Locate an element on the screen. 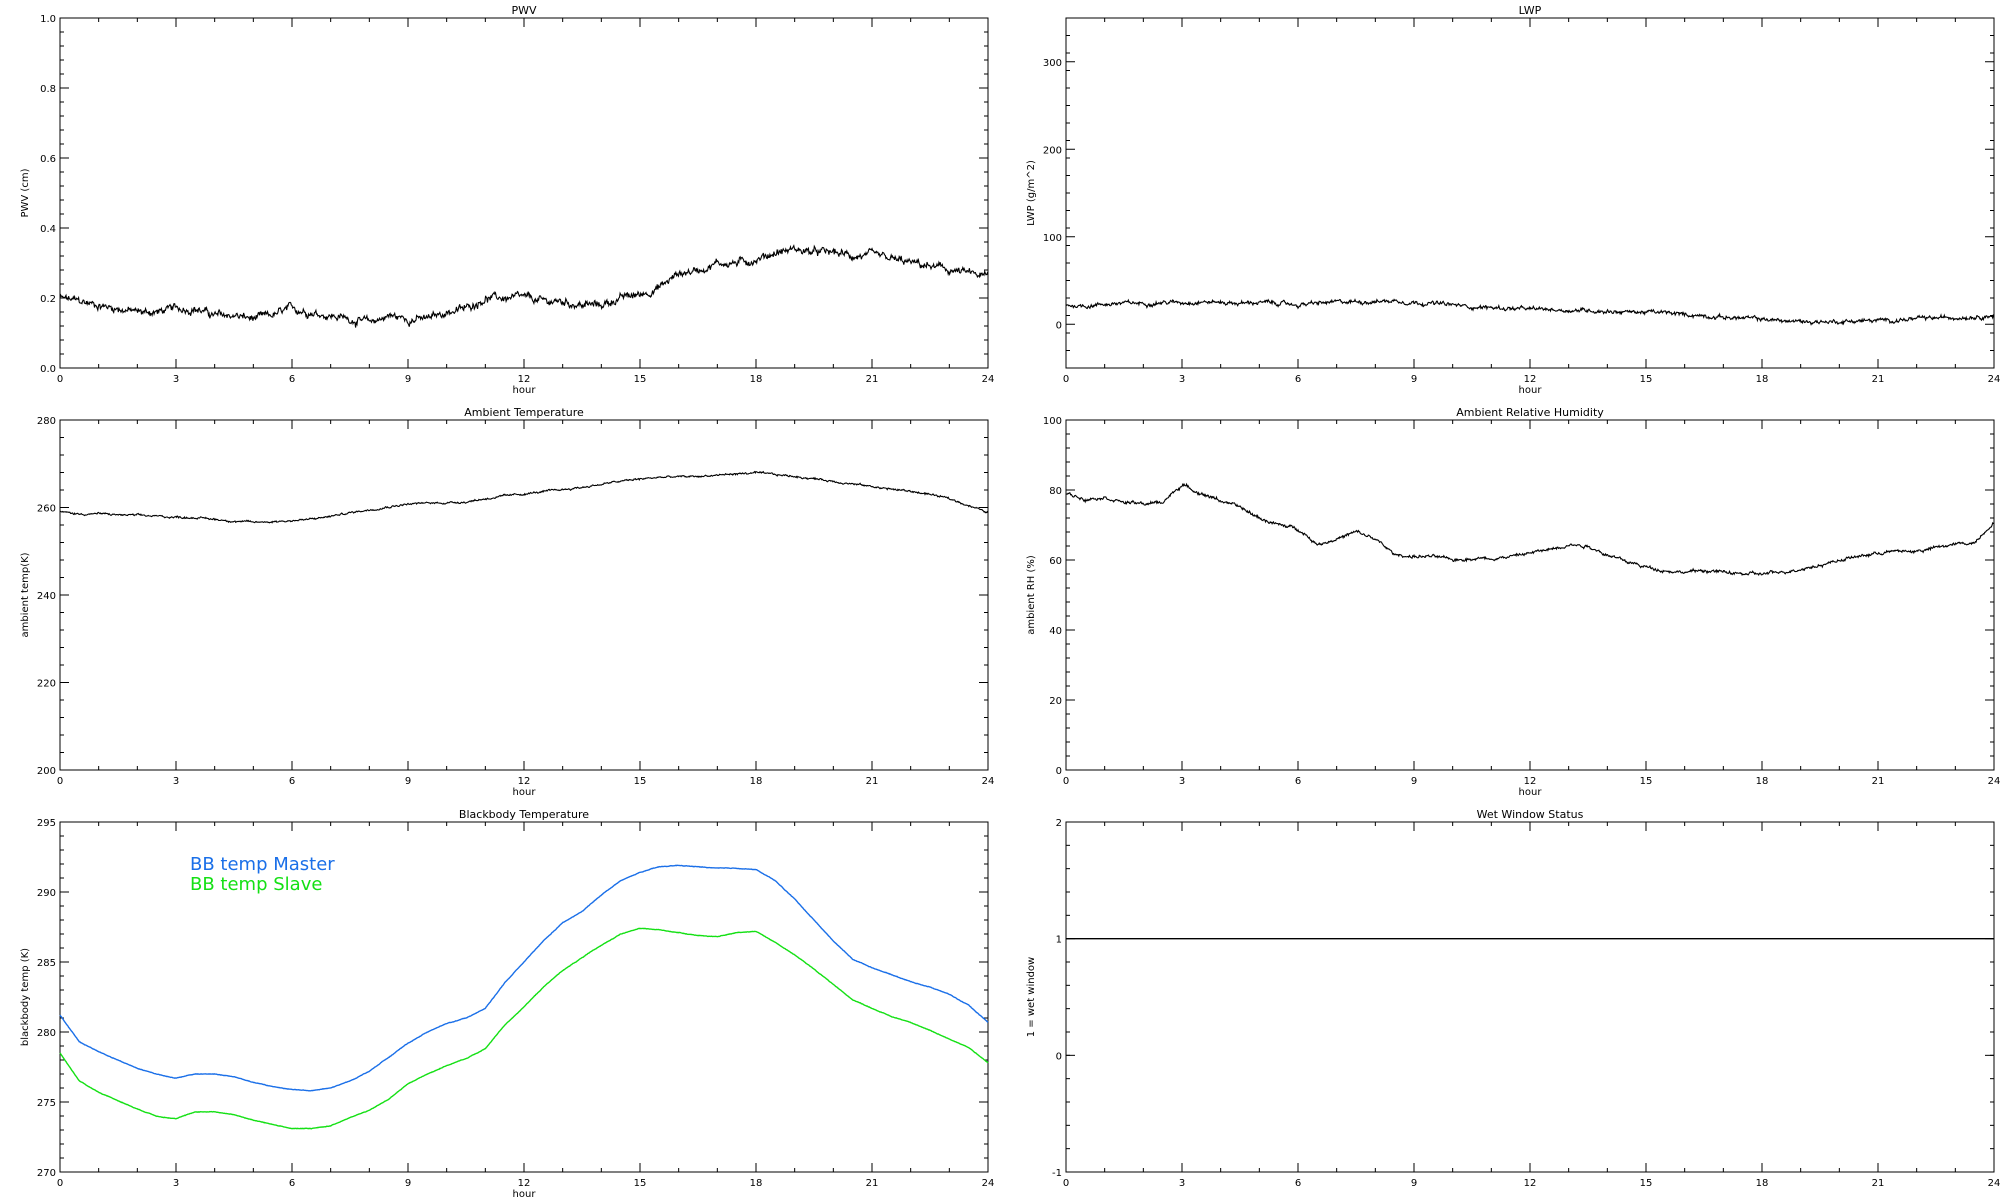 The height and width of the screenshot is (1200, 2000). y-tick-label: 60 is located at coordinates (1055, 561).